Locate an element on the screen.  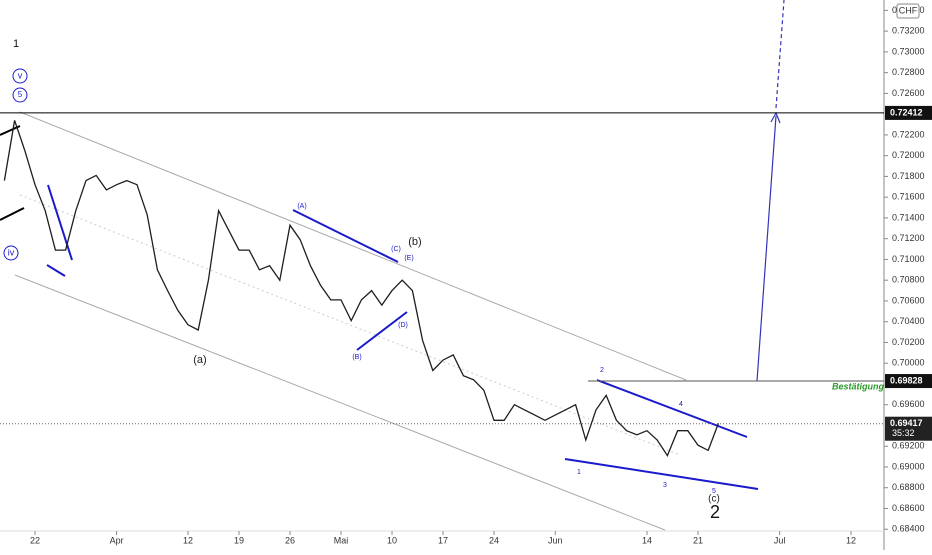
y-tick-label: 0.72200 is located at coordinates (908, 134).